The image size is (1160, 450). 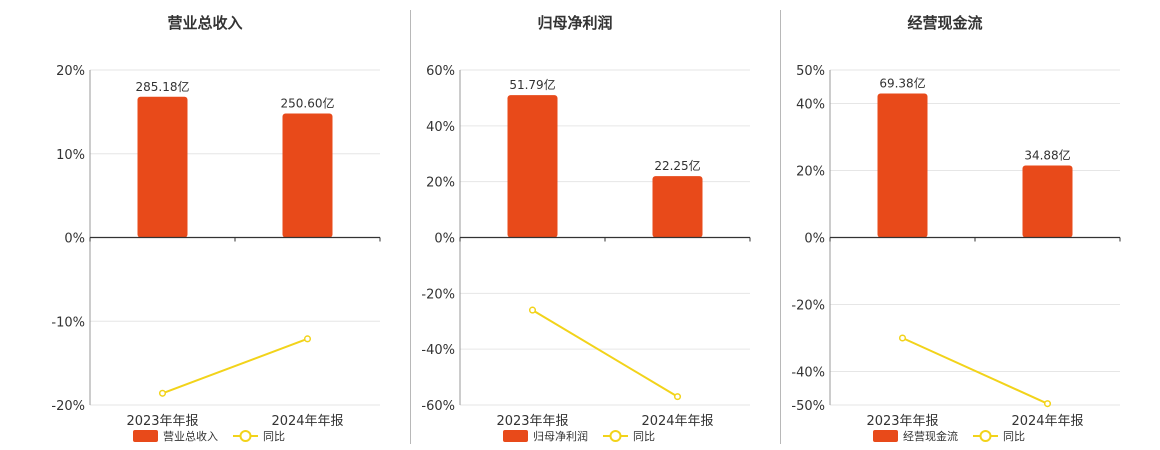 What do you see at coordinates (560, 436) in the screenshot?
I see `legend-bar-label: 归母净利润` at bounding box center [560, 436].